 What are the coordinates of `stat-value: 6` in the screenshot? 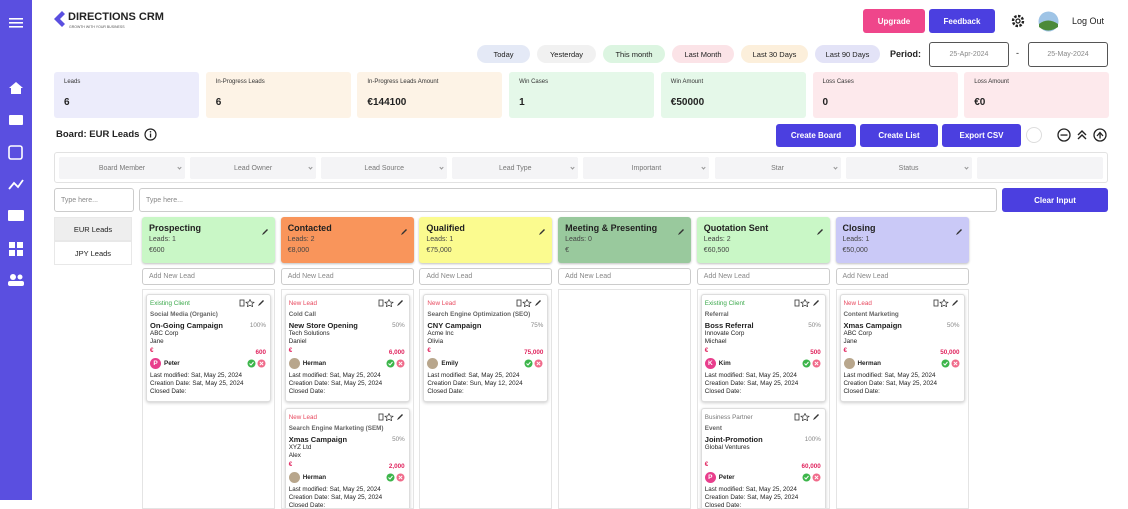 It's located at (67, 102).